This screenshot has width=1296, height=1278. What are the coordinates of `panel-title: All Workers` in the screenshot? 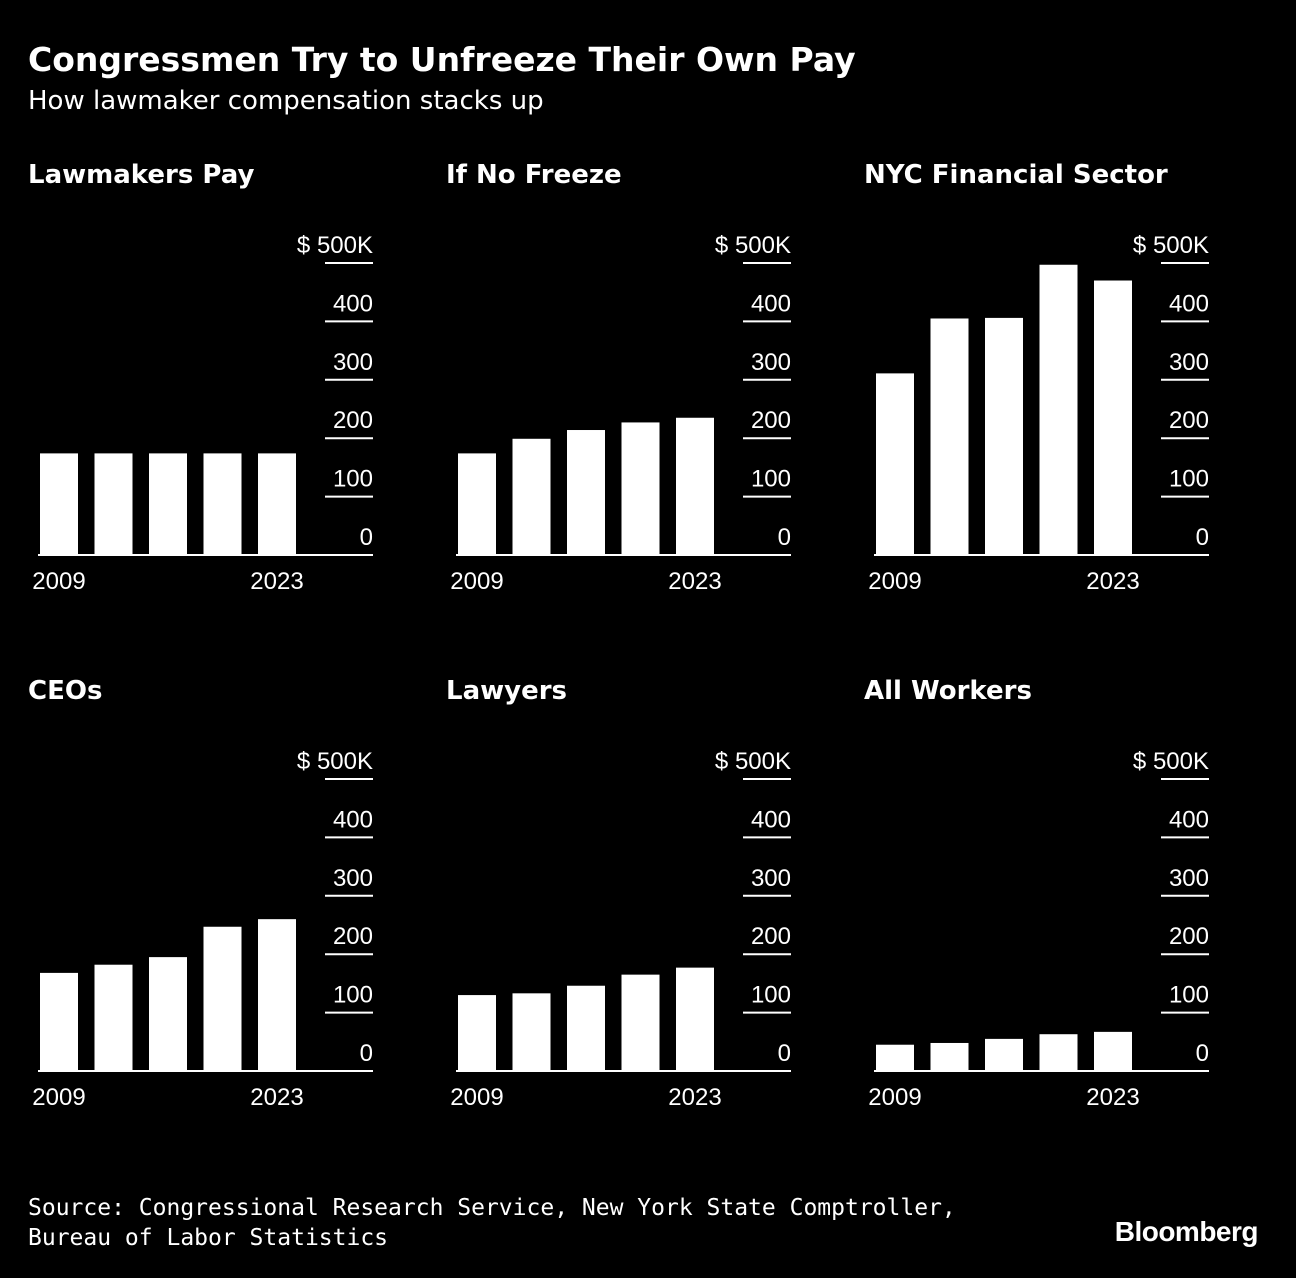 It's located at (948, 691).